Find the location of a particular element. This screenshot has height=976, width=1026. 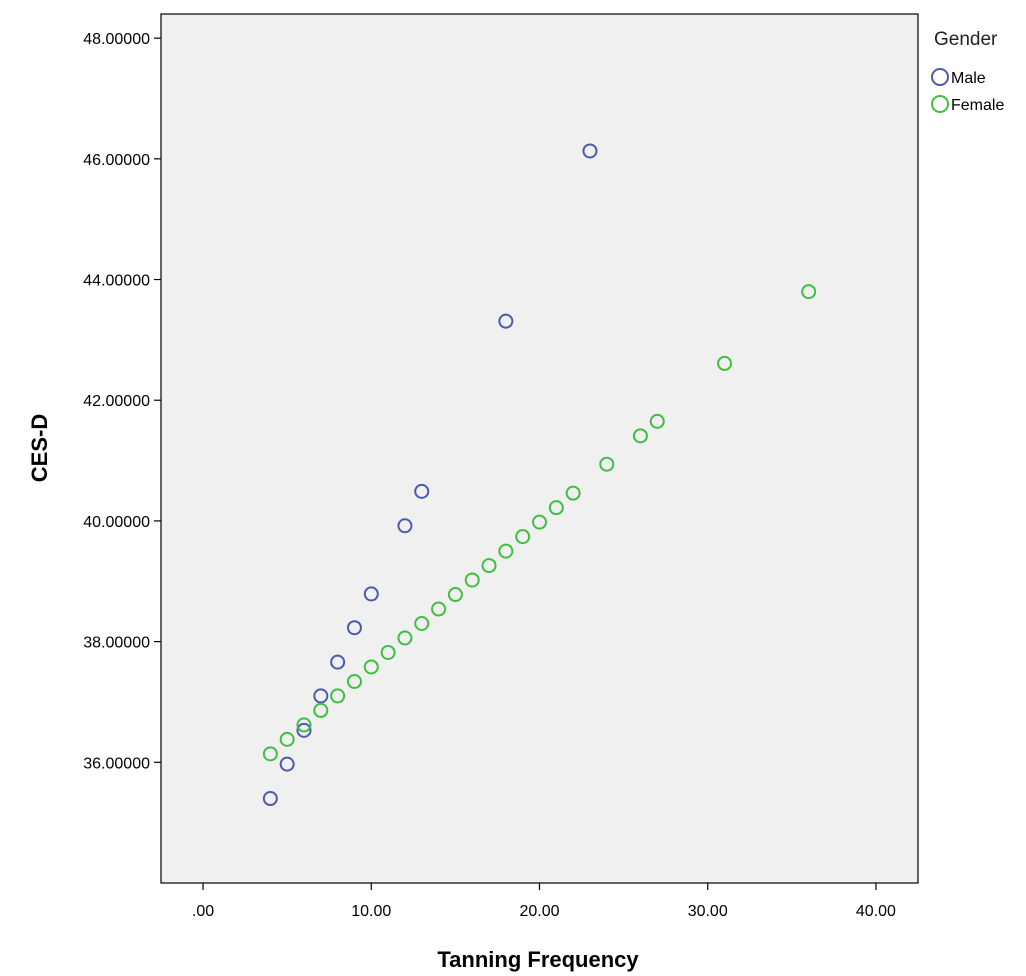

x-axis: .00 10.00 20.00 30.00 40.00 is located at coordinates (544, 901).